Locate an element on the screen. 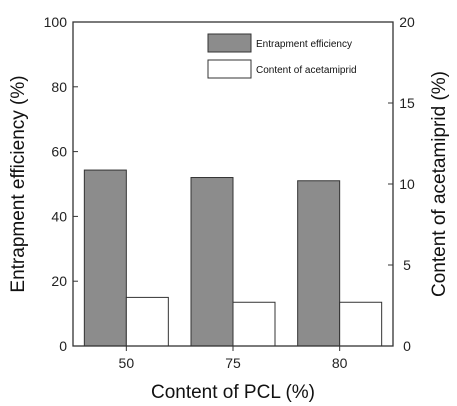 The width and height of the screenshot is (457, 406). y-tick-label: 0 is located at coordinates (63, 346).